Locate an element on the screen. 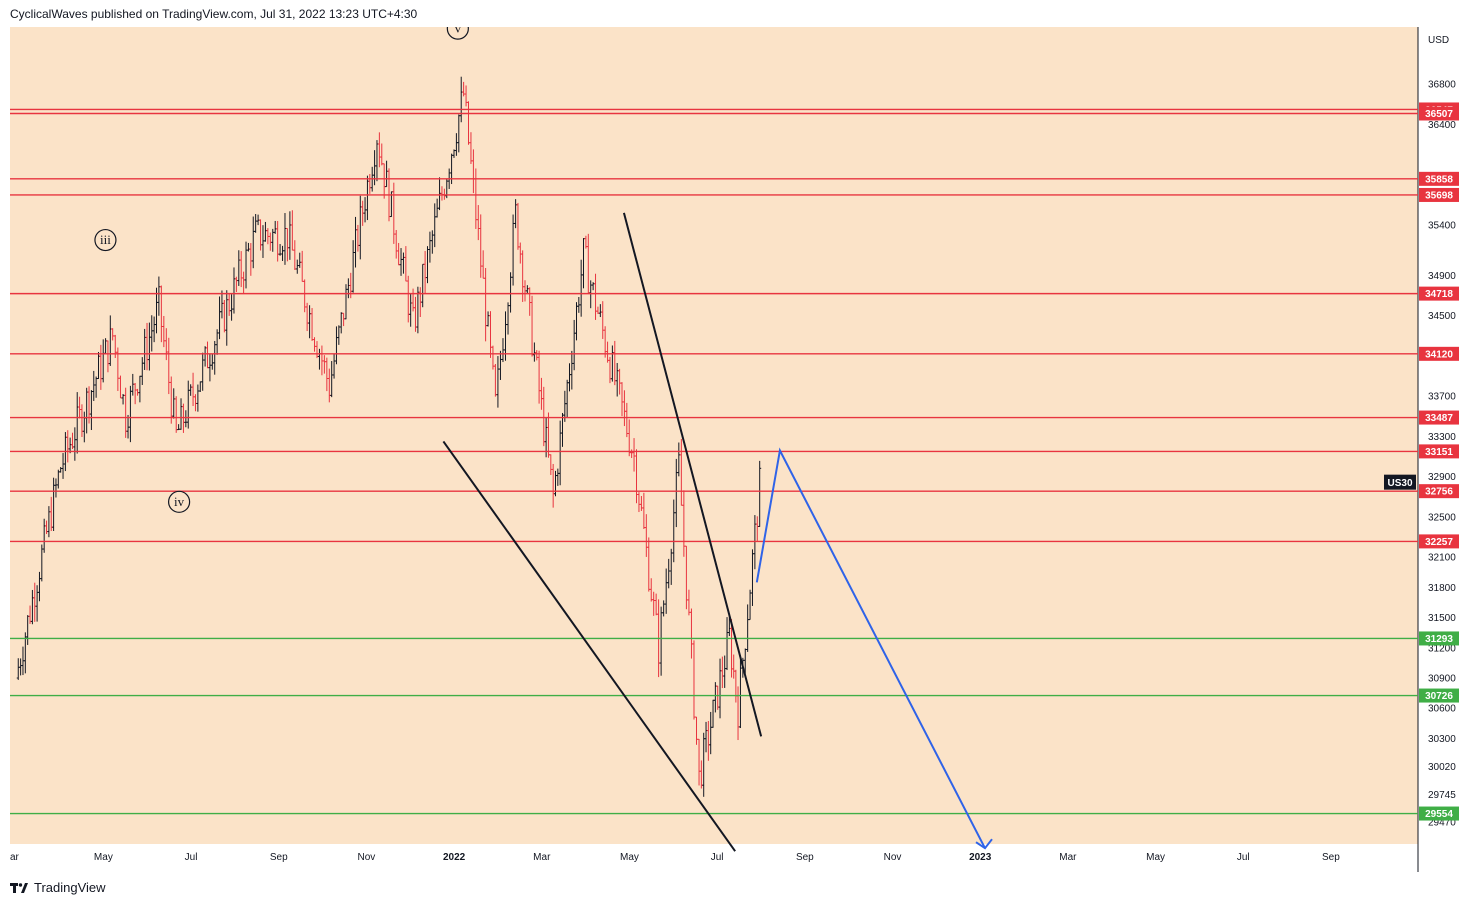  time-tick-label: 2023 is located at coordinates (980, 857).